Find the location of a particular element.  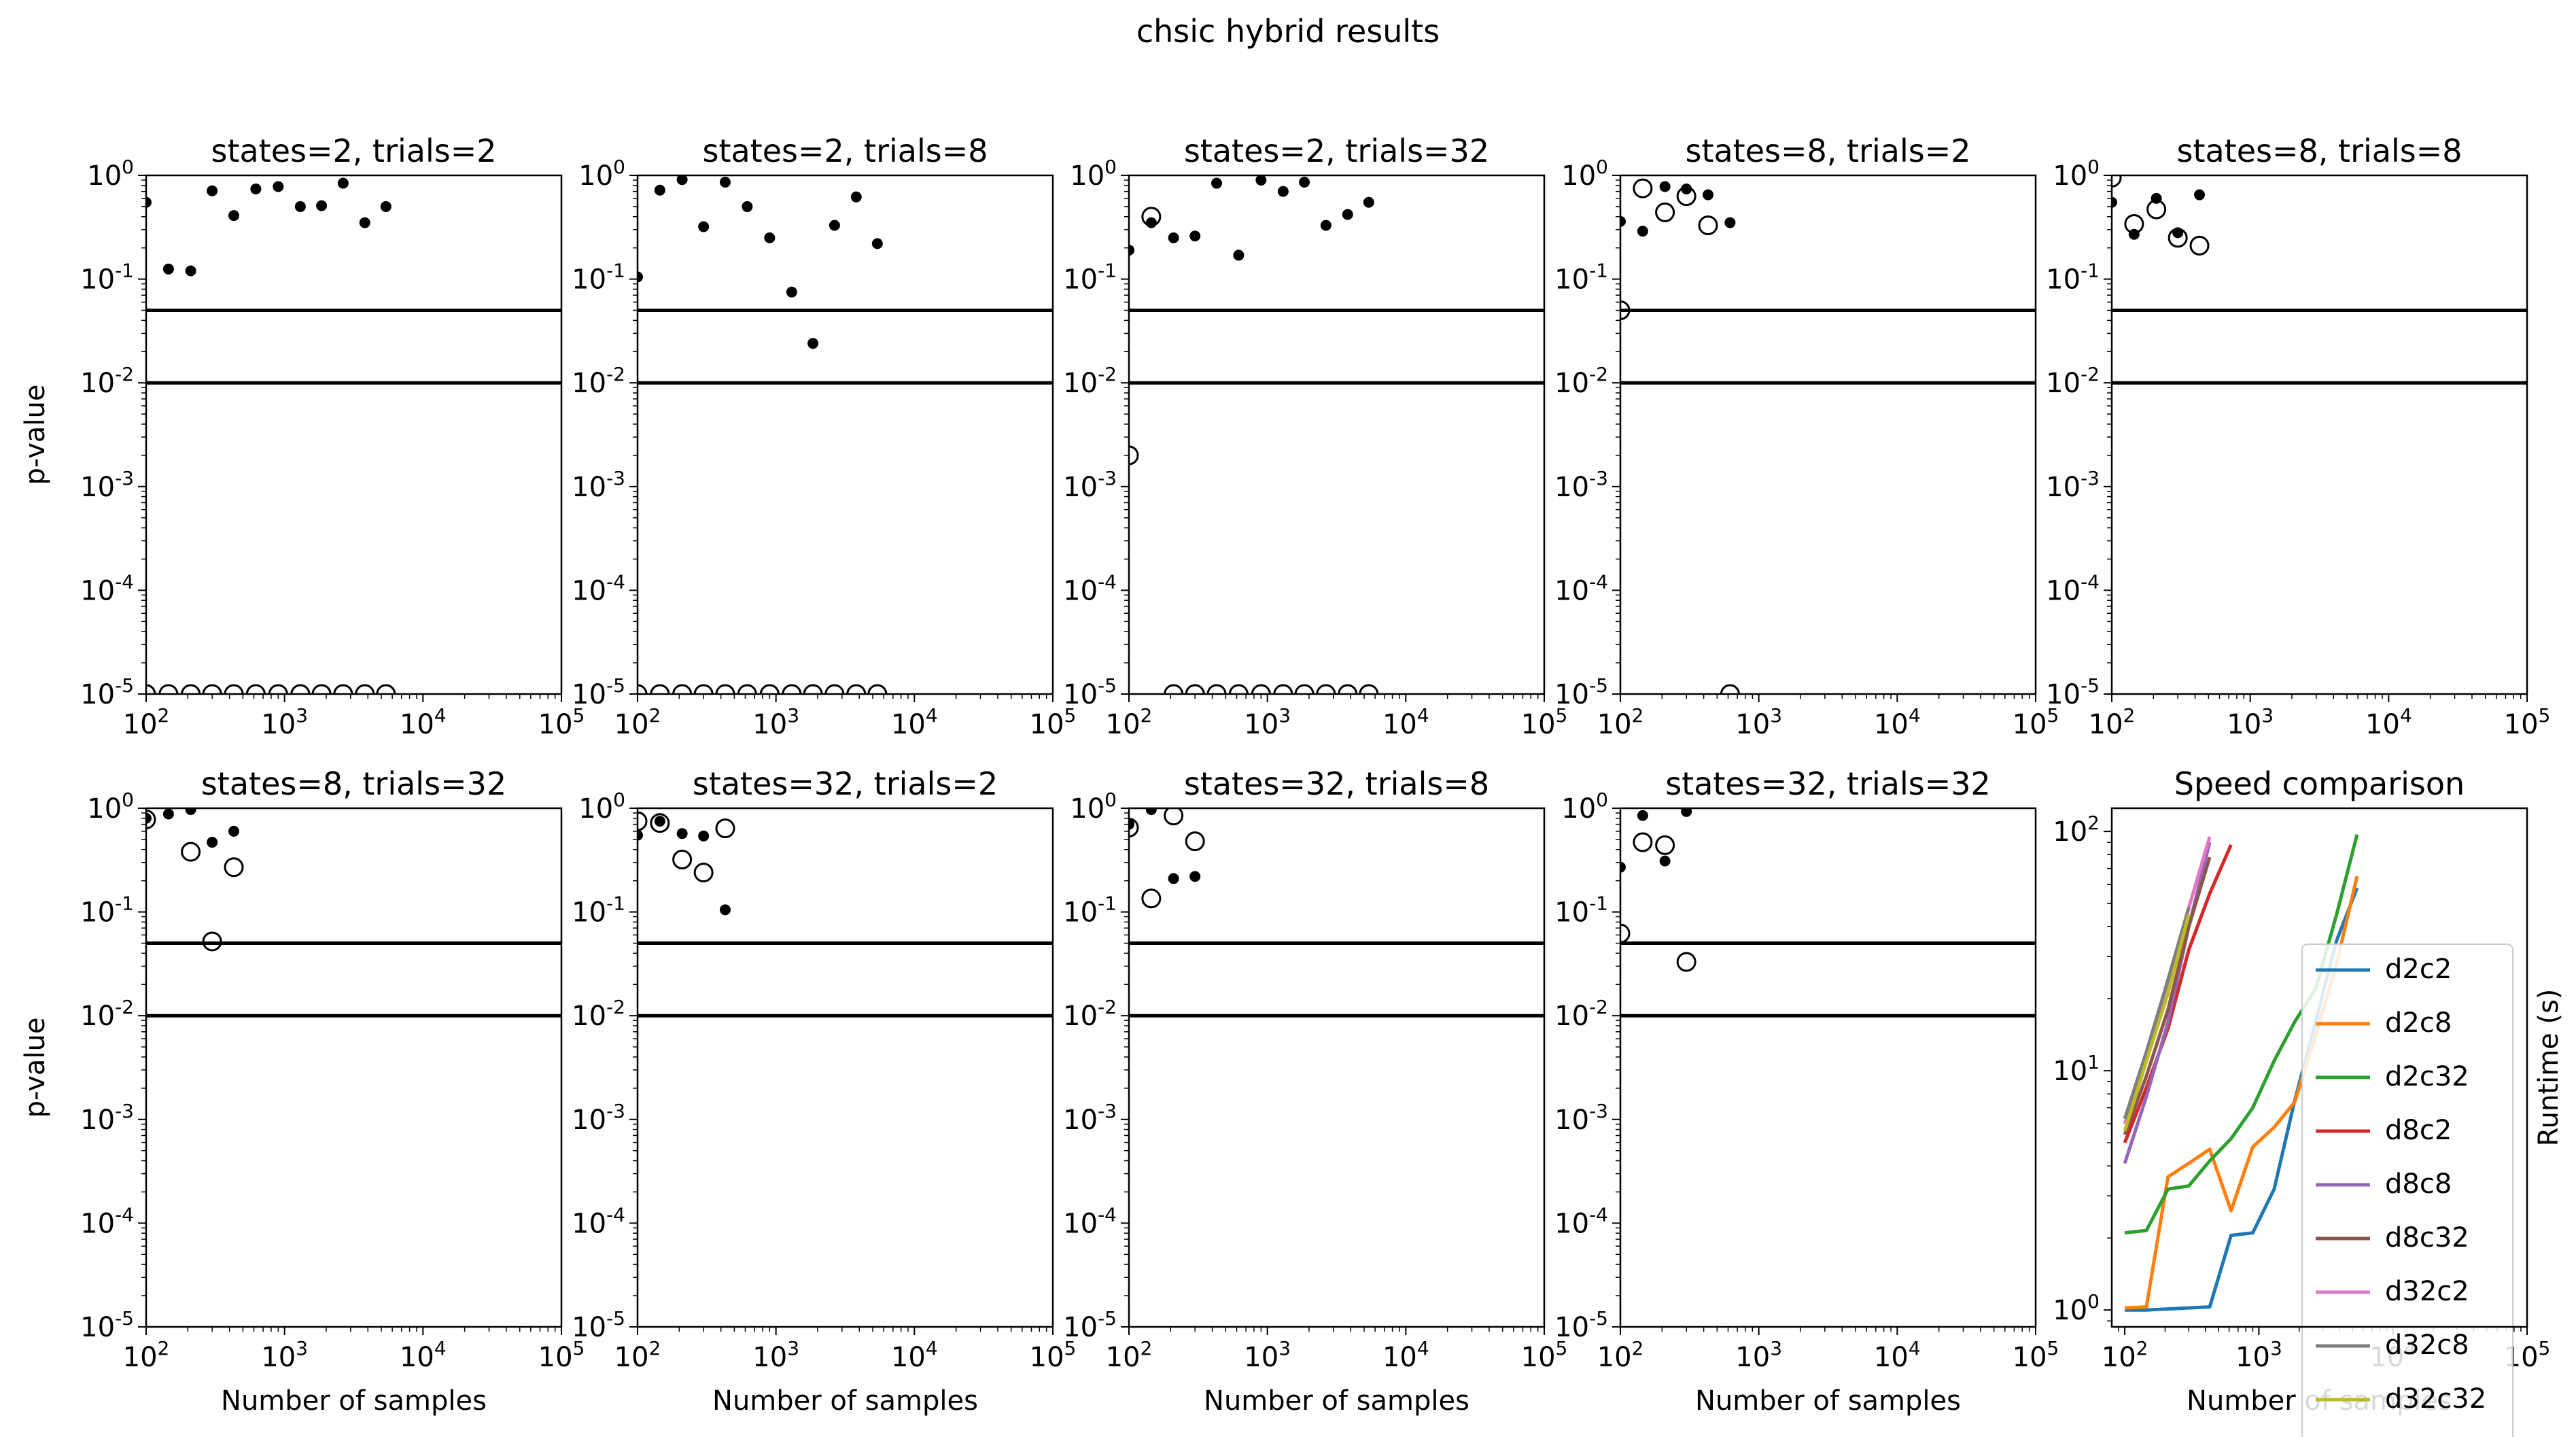

series-line-d8c8 is located at coordinates (2167, 1003).